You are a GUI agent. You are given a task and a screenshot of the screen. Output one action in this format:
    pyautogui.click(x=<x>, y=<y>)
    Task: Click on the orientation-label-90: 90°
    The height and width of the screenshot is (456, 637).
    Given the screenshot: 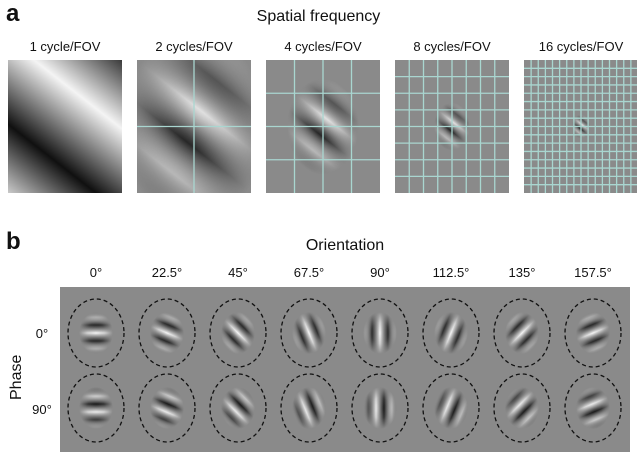 What is the action you would take?
    pyautogui.click(x=380, y=272)
    